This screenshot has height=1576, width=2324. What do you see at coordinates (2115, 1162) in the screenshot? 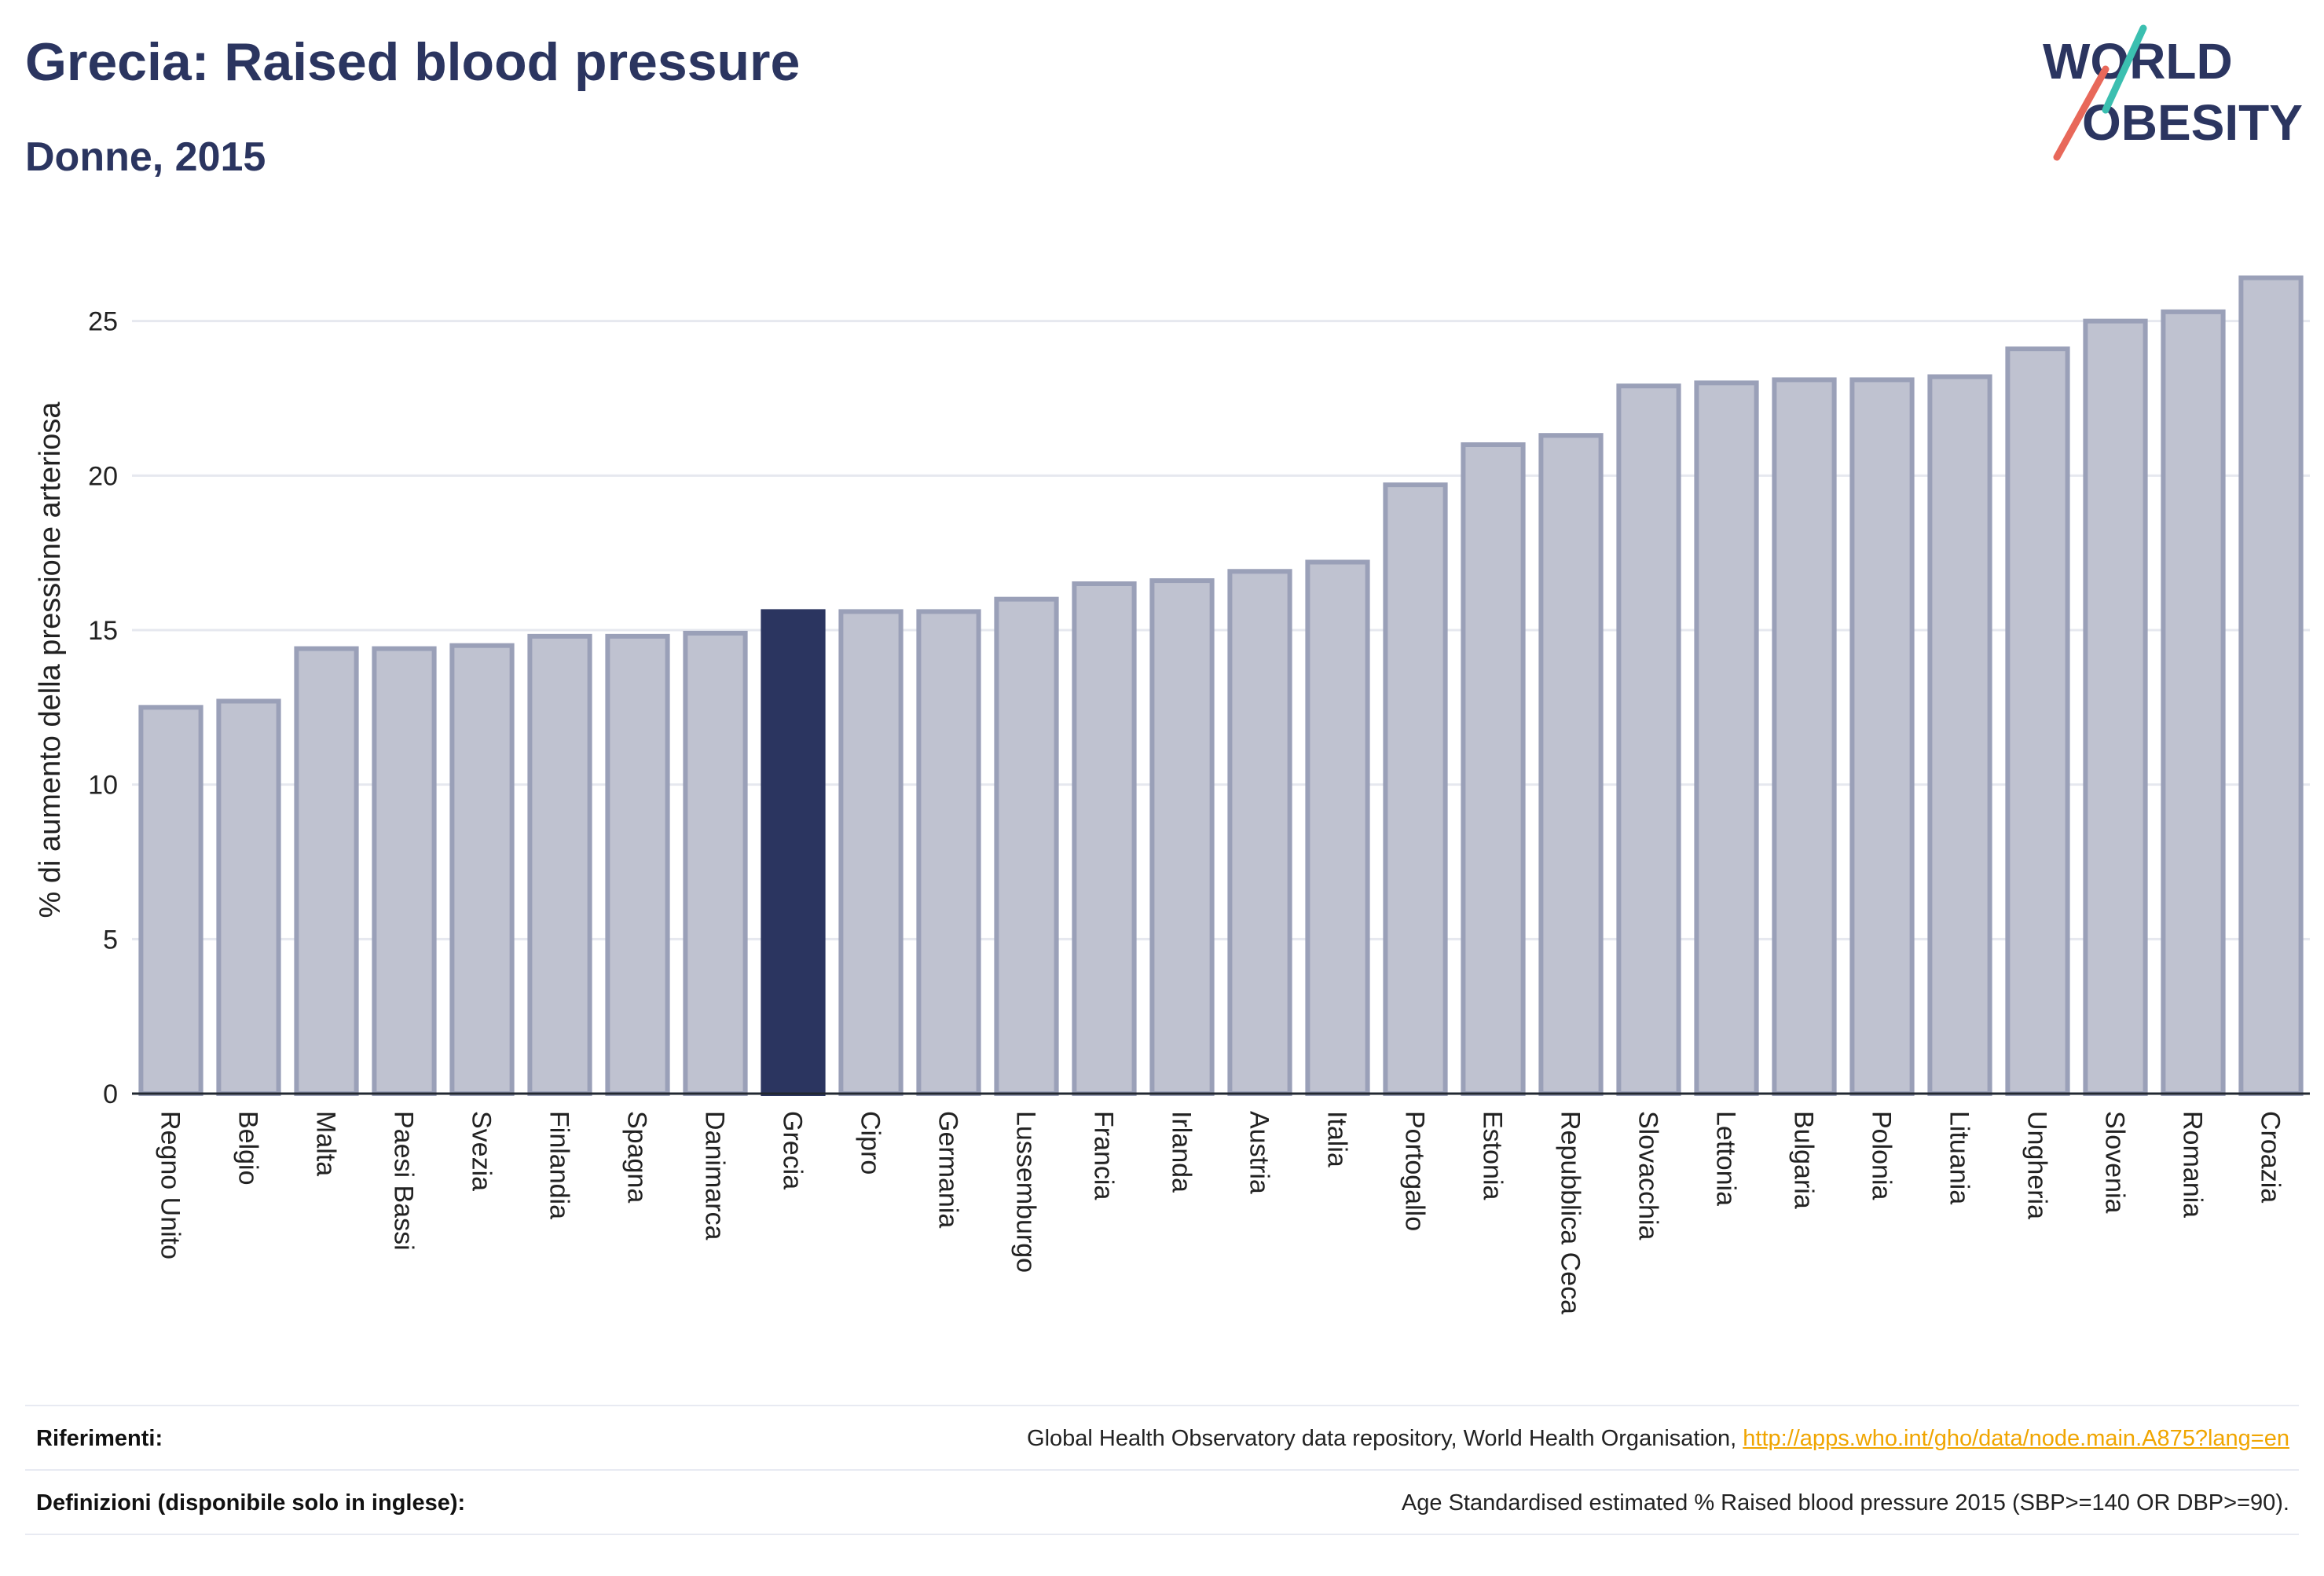
I see `x-tick-label: Slovenia` at bounding box center [2115, 1162].